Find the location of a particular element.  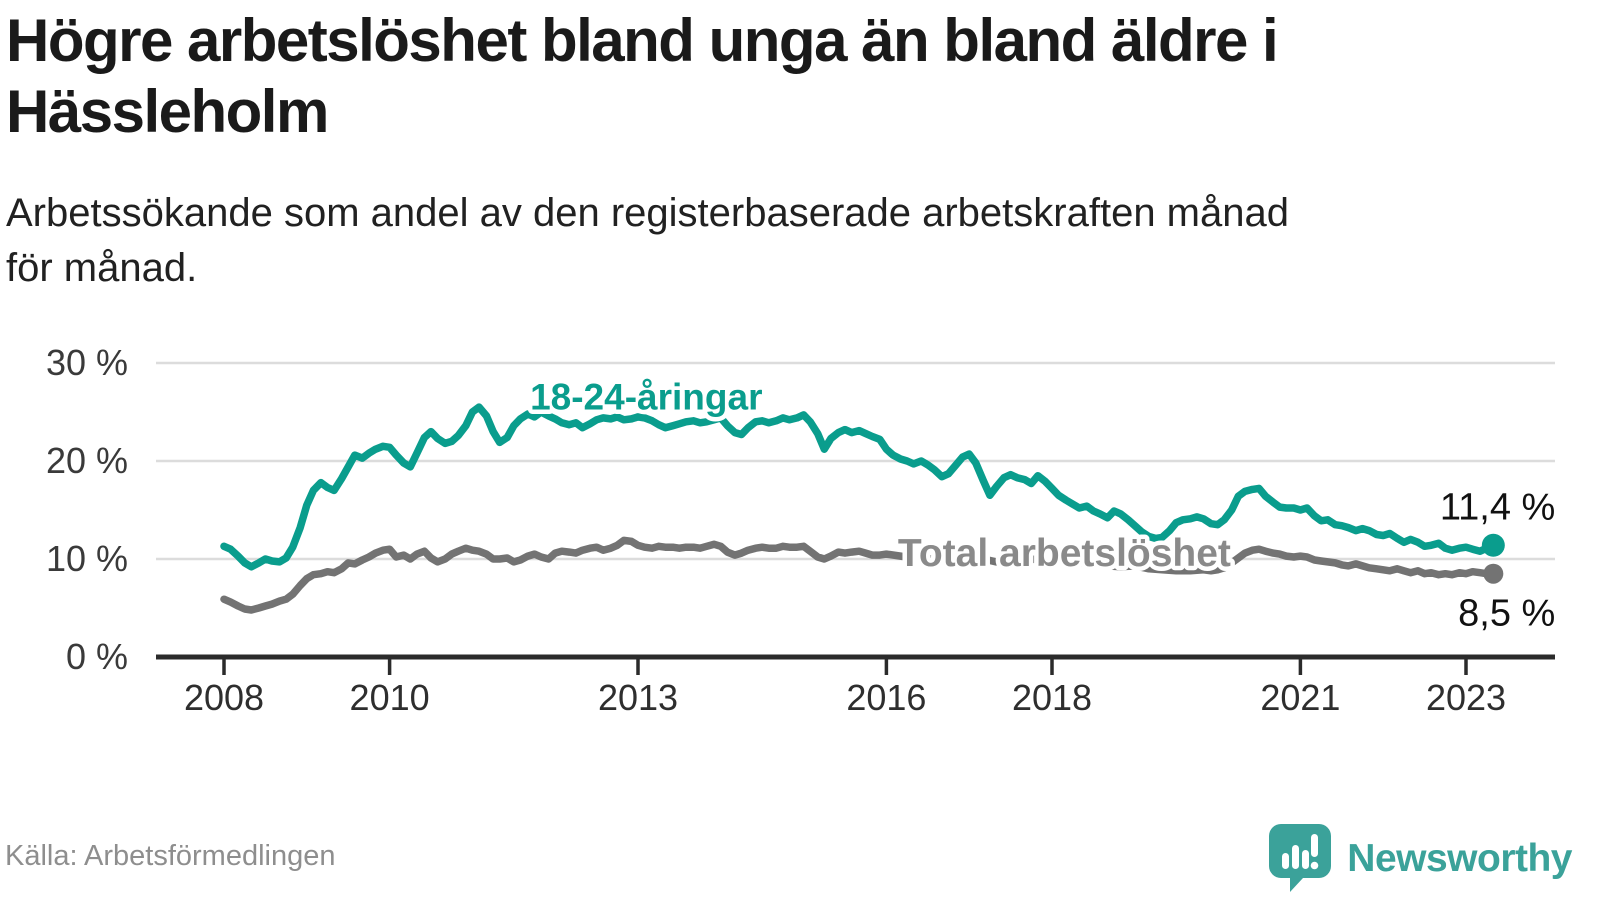

newsworthy-logo: Newsworthy is located at coordinates (1419, 859).